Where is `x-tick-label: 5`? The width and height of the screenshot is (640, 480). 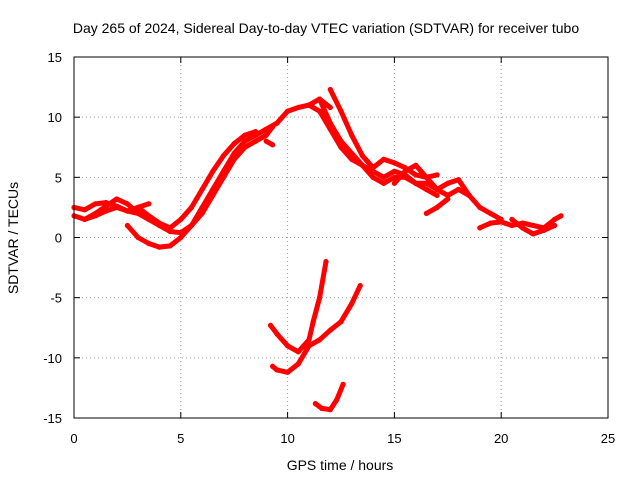
x-tick-label: 5 is located at coordinates (180, 438).